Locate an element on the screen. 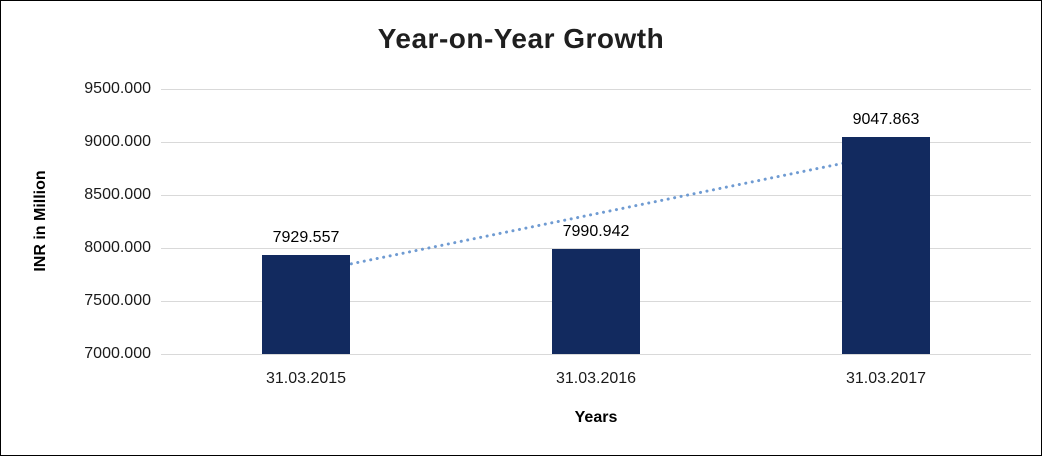 The height and width of the screenshot is (456, 1042). y-tick-label: 9000.000 is located at coordinates (117, 141).